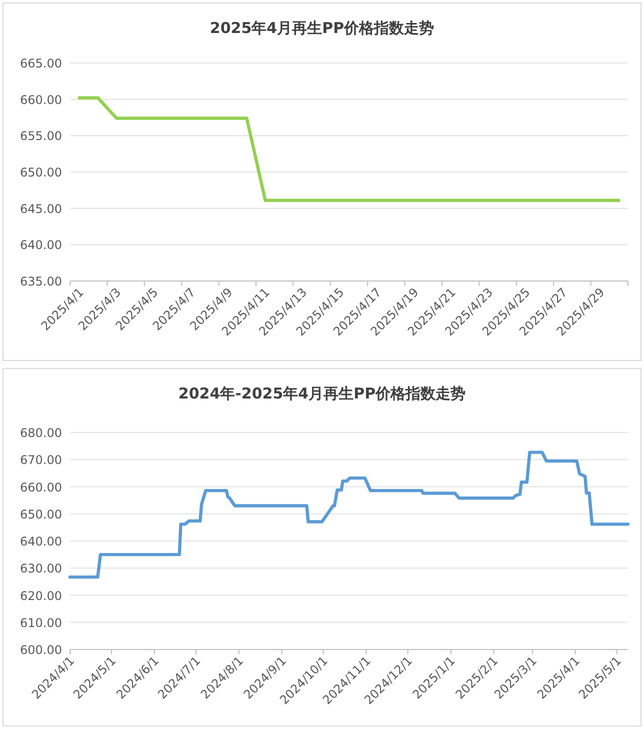 The height and width of the screenshot is (731, 644). What do you see at coordinates (41, 136) in the screenshot?
I see `y-tick-label: 655.00` at bounding box center [41, 136].